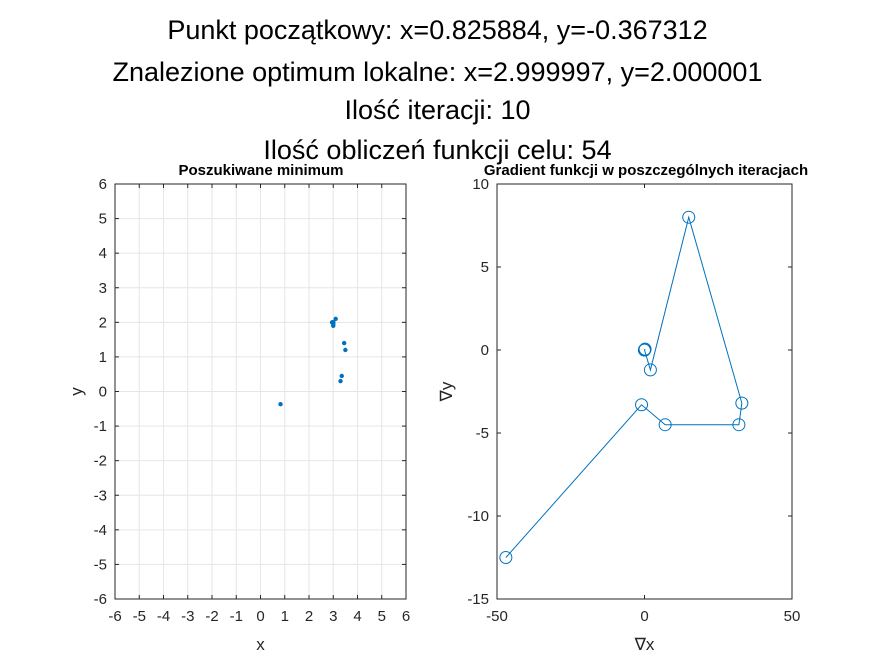 The width and height of the screenshot is (875, 656). Describe the element at coordinates (76, 391) in the screenshot. I see `y-axis-label: y` at that location.